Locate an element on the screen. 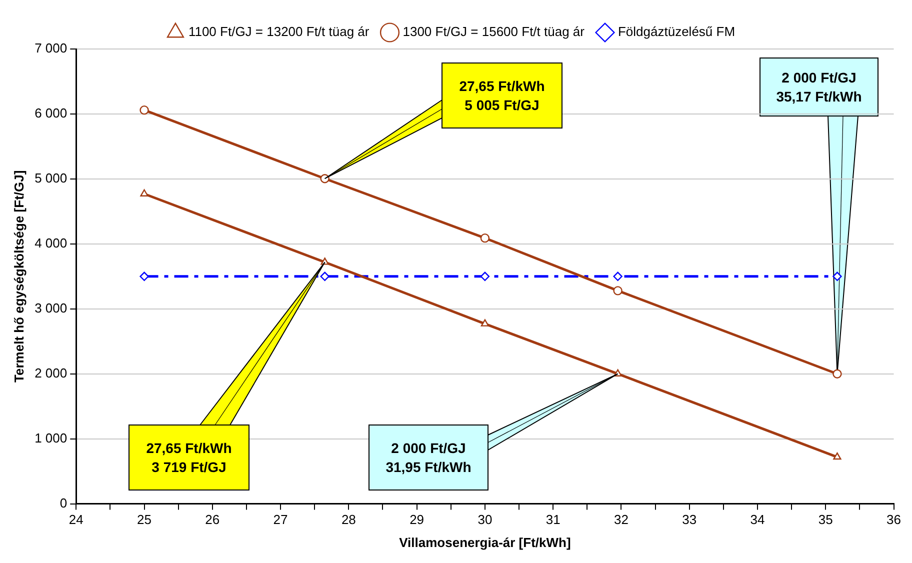 The width and height of the screenshot is (912, 563). callout: 2 000 Ft/GJ 35,17 Ft/kWh is located at coordinates (819, 216).